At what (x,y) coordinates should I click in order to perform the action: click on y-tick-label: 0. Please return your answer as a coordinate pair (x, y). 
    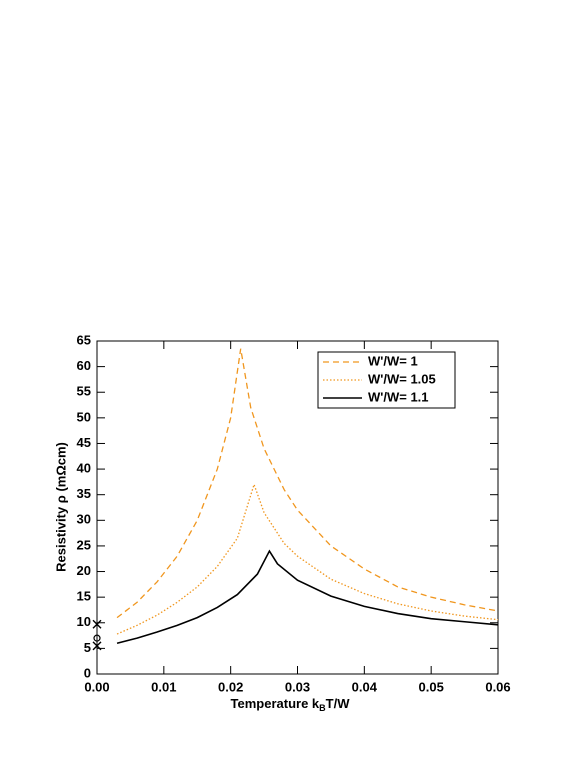
    Looking at the image, I should click on (87, 672).